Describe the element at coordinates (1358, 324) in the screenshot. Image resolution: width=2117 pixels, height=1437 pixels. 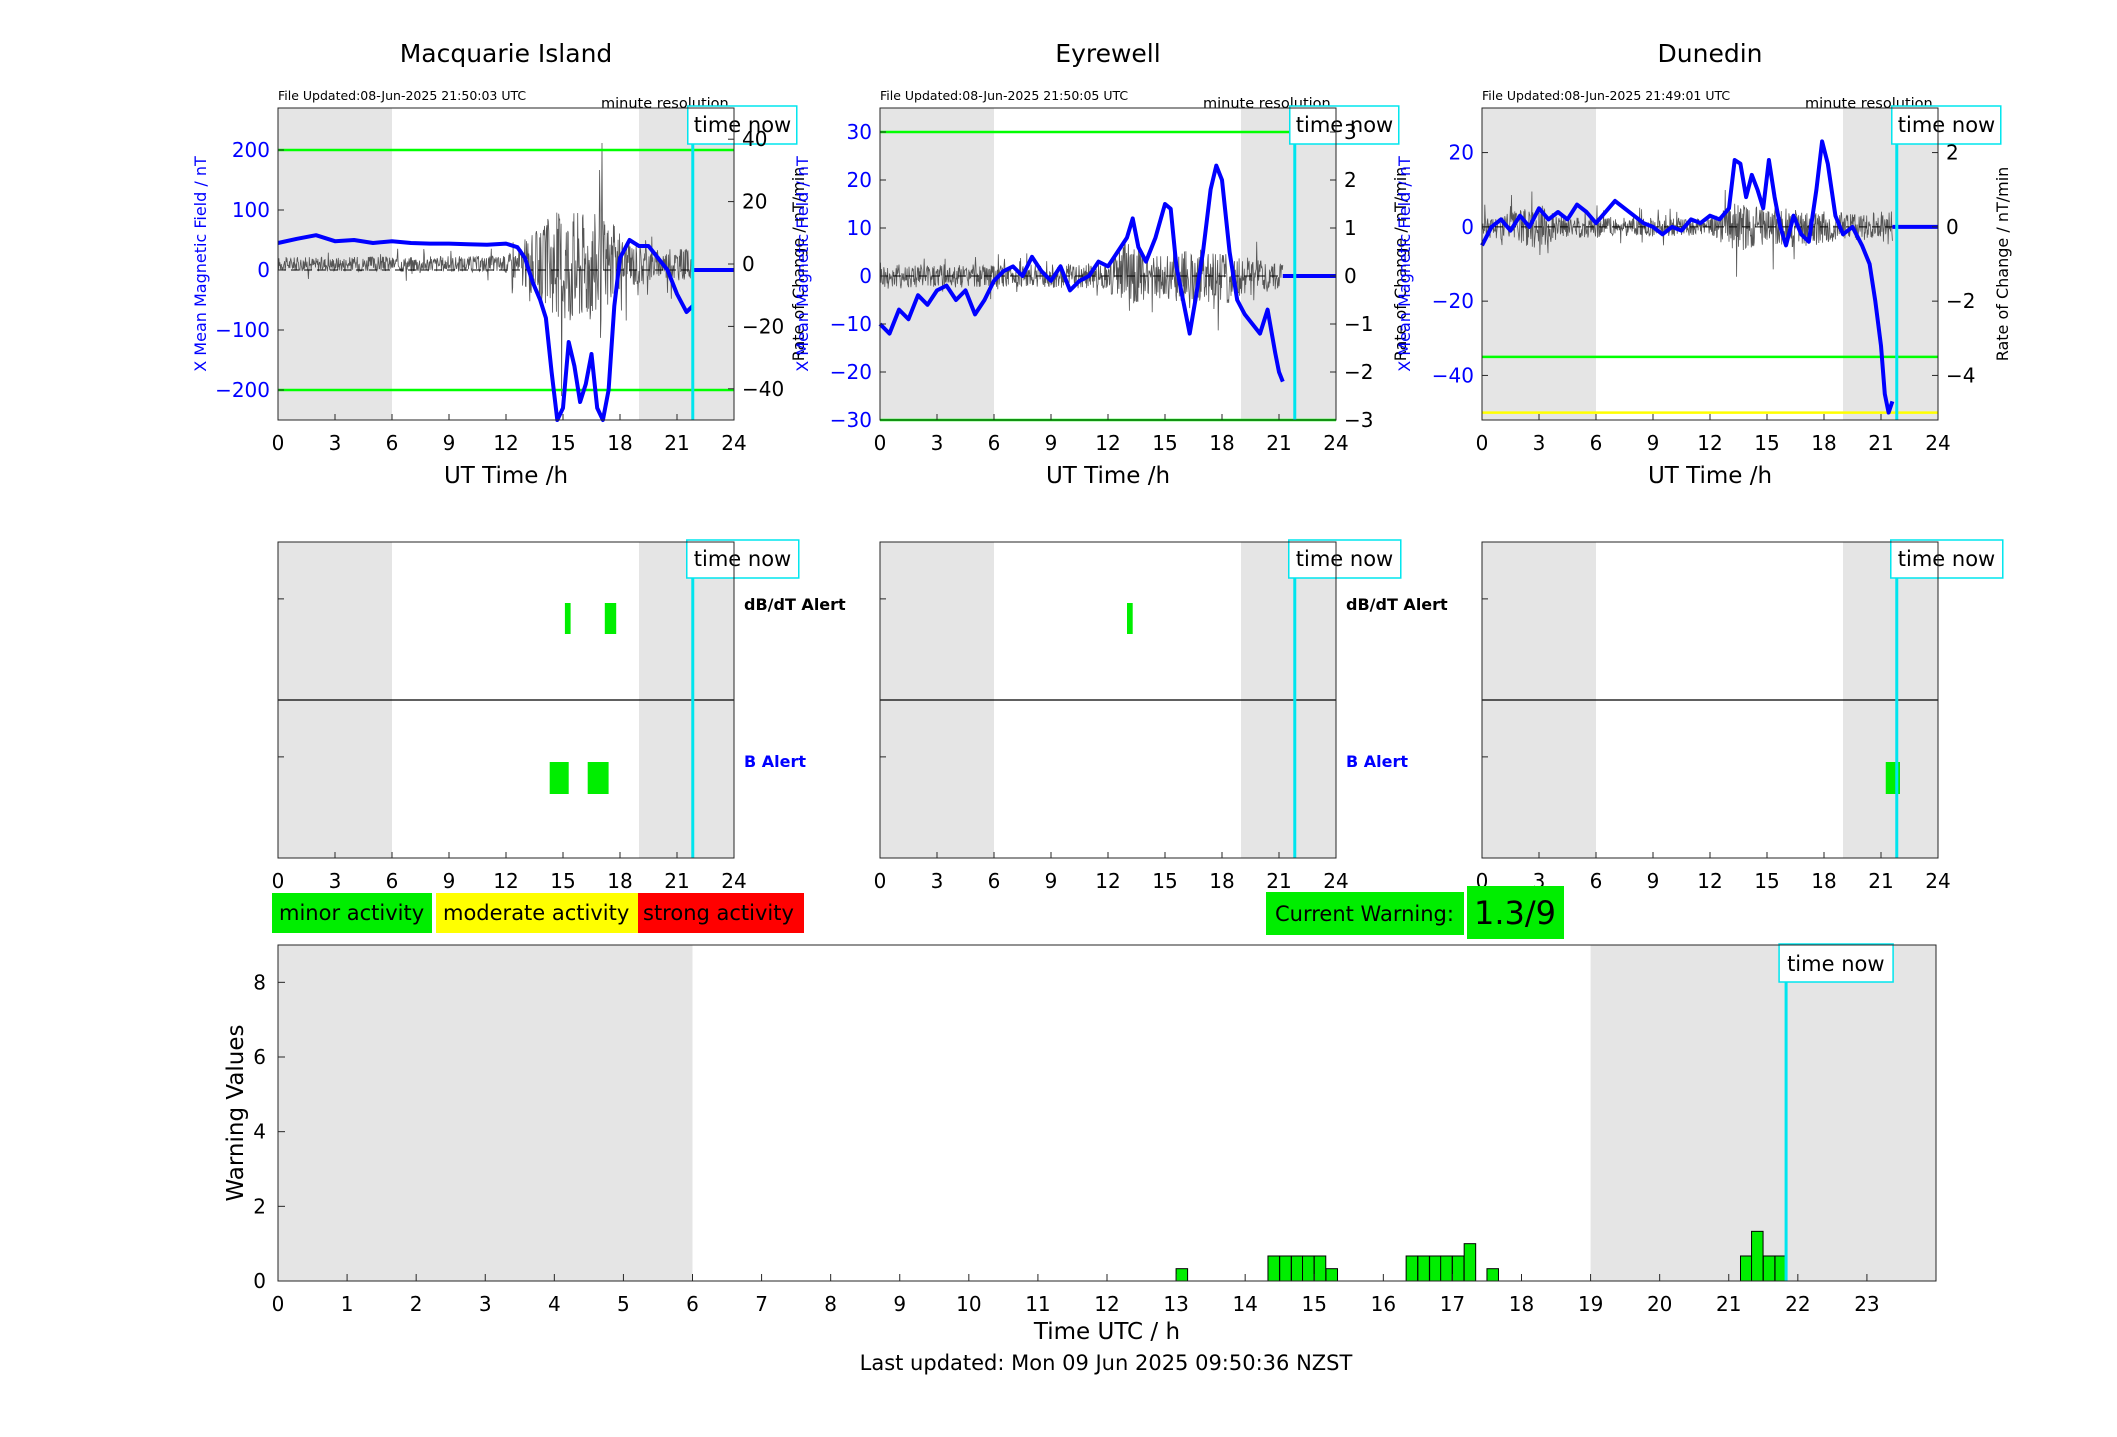
I see `right-y-tick-label: −1` at that location.